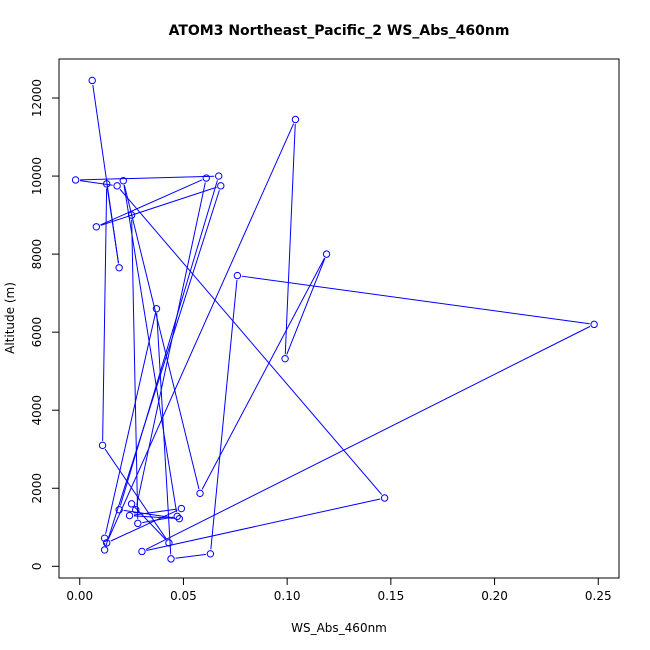  Describe the element at coordinates (339, 628) in the screenshot. I see `x-axis-label: WS_Abs_460nm` at that location.